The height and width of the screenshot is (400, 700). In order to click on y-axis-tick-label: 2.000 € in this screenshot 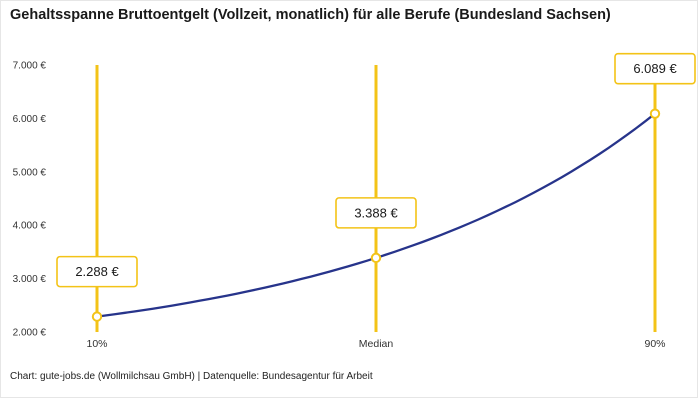, I will do `click(30, 333)`.